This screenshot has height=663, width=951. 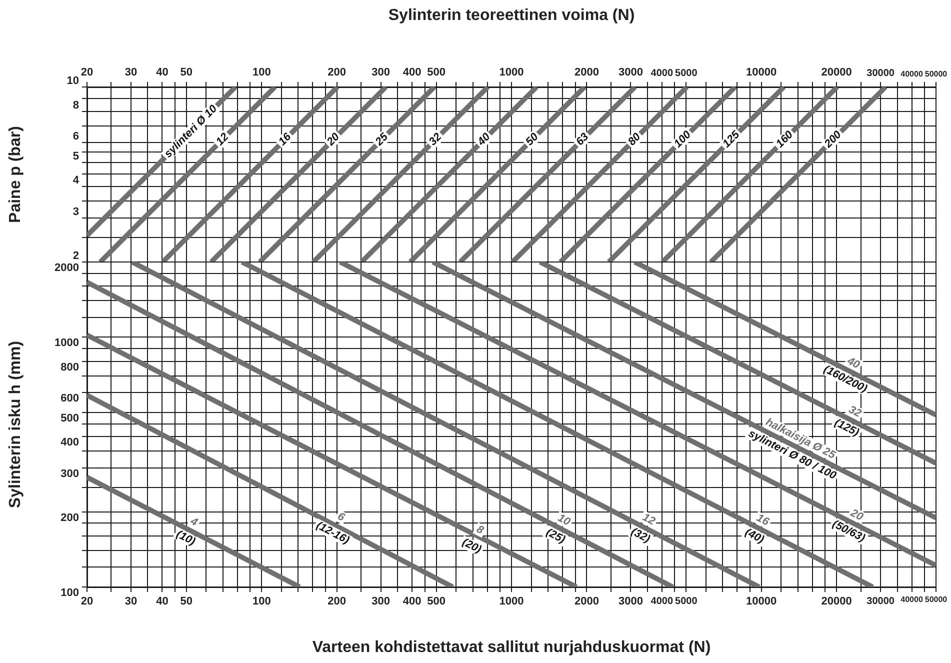 I want to click on annotation: (25), so click(x=556, y=536).